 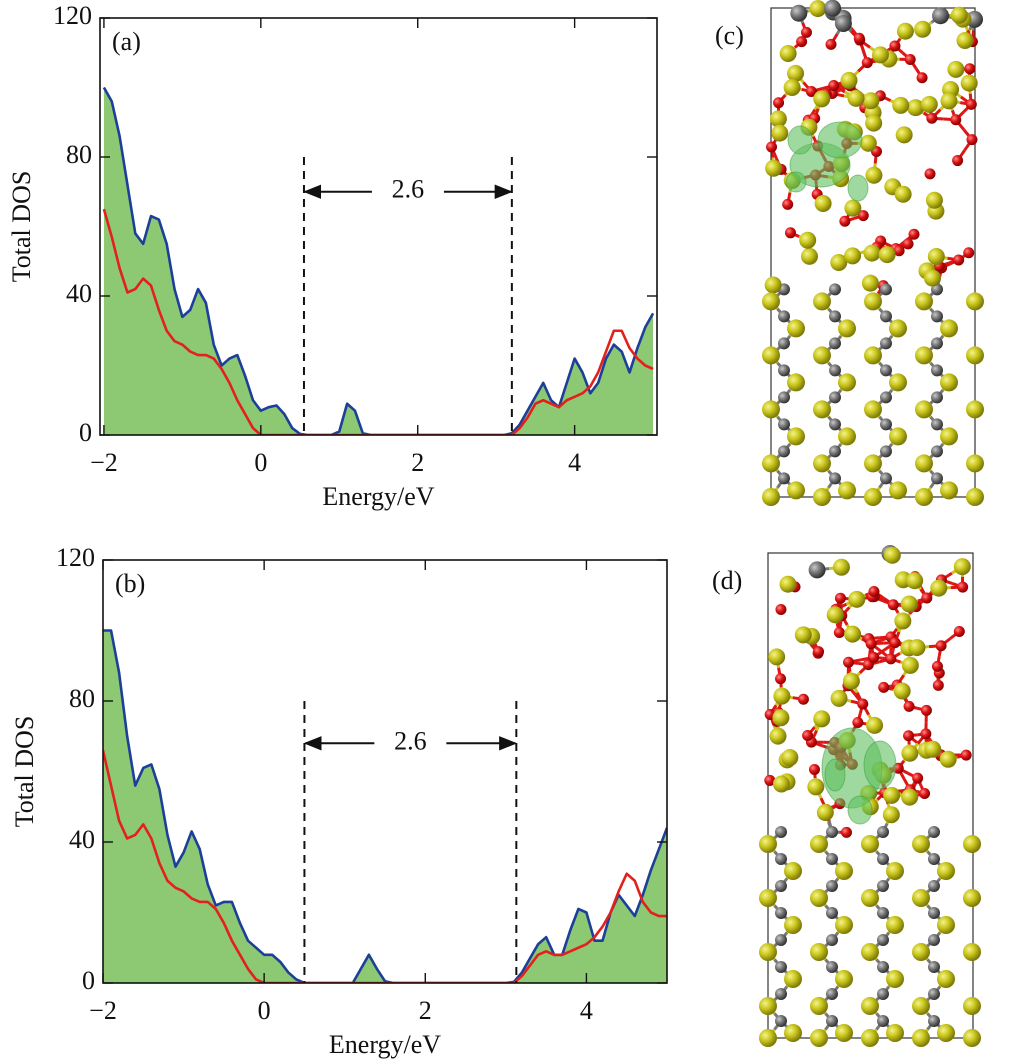 What do you see at coordinates (24, 772) in the screenshot?
I see `y-axis-label: Total DOS` at bounding box center [24, 772].